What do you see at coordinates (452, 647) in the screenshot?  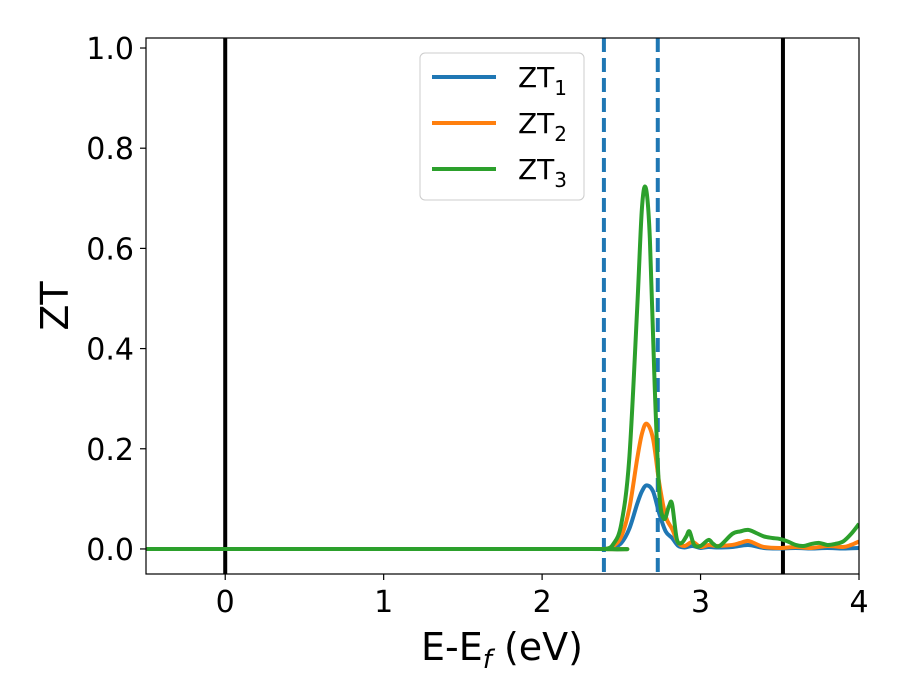 I see `x-axis-title-main: E-E` at bounding box center [452, 647].